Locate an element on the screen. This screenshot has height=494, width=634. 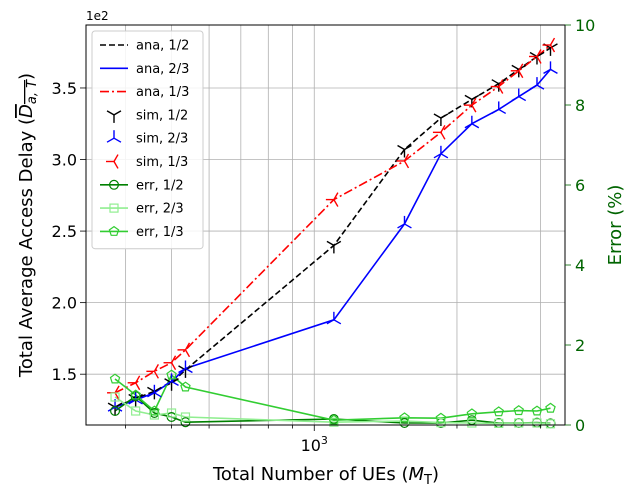
y-axis-left-label: Total Average Access Delay (Da, T) is located at coordinates (28, 225).